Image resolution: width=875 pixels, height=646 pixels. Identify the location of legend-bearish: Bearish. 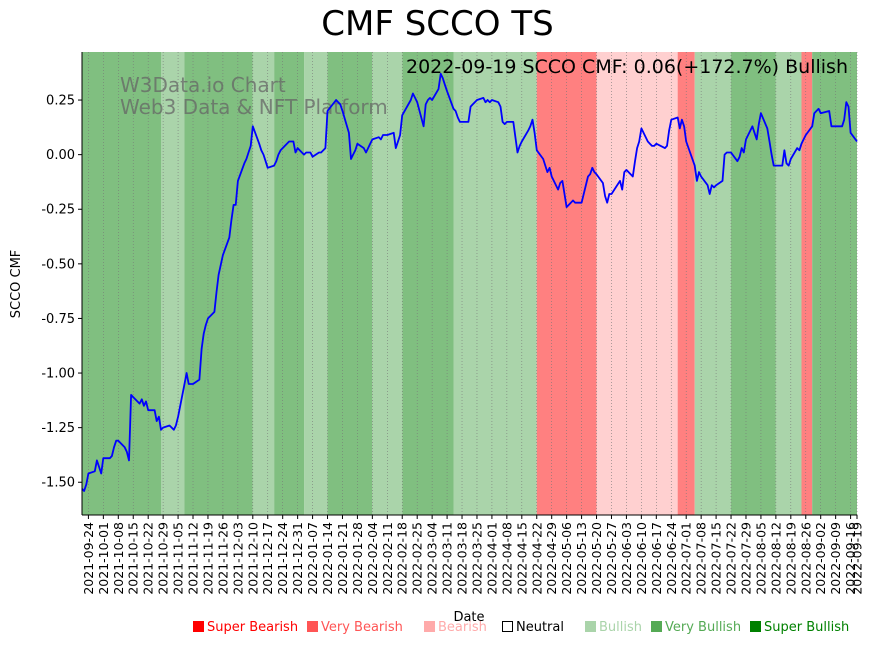
(455, 628).